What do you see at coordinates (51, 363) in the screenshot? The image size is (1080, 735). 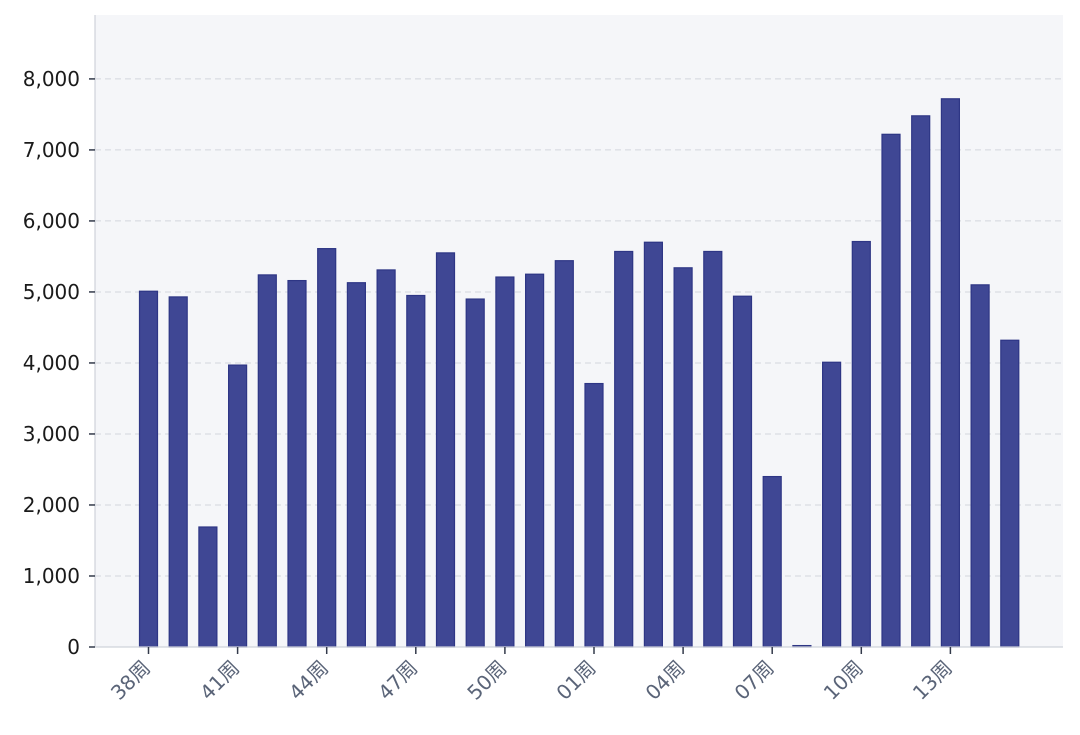 I see `y-tick-label: 4,000` at bounding box center [51, 363].